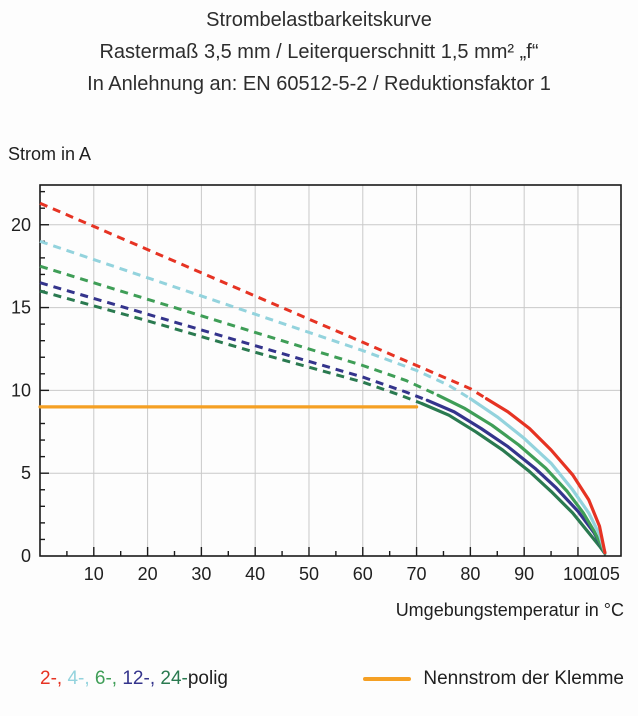 This screenshot has height=716, width=638. What do you see at coordinates (108, 678) in the screenshot?
I see `legend-pole-6: 6-,` at bounding box center [108, 678].